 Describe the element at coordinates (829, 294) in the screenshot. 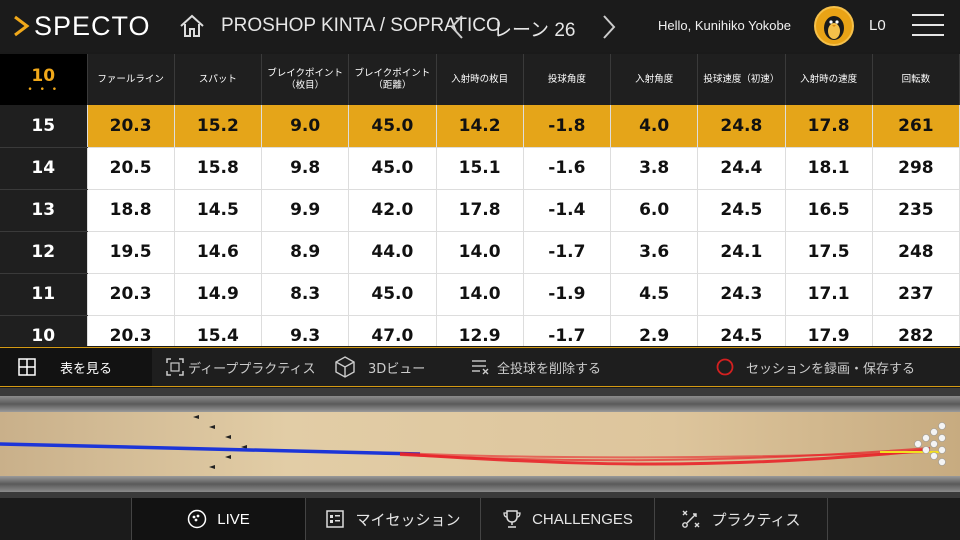

I see `table-cell: 17.1` at that location.